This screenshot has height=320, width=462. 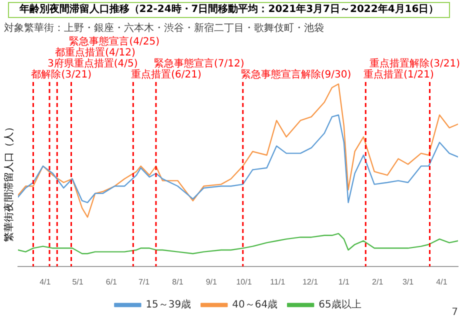 I want to click on x-tick-label: 8/1, so click(x=178, y=281).